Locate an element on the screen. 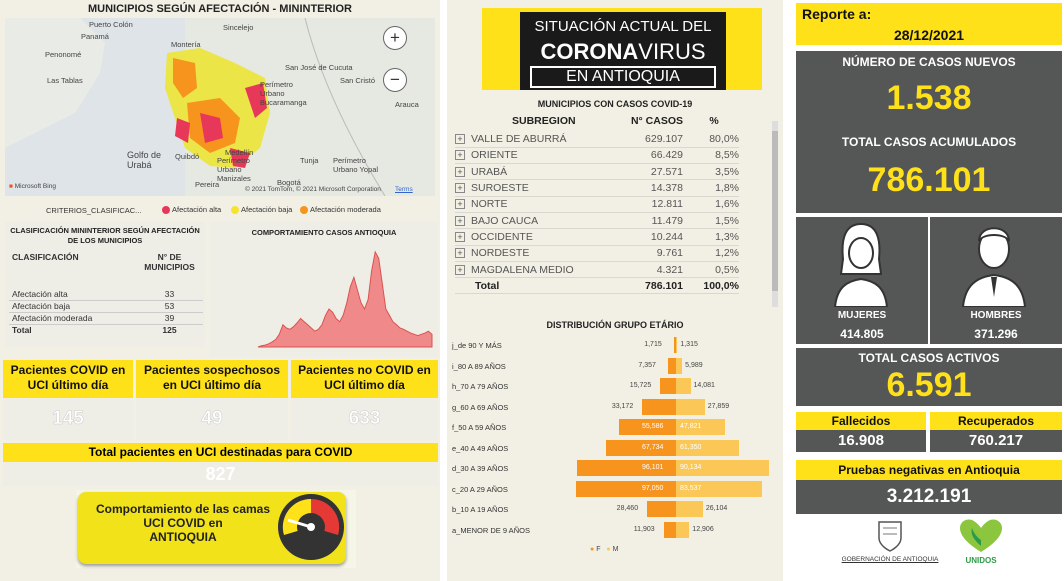 The image size is (1064, 581). age-value-m: 27,859 is located at coordinates (718, 406).